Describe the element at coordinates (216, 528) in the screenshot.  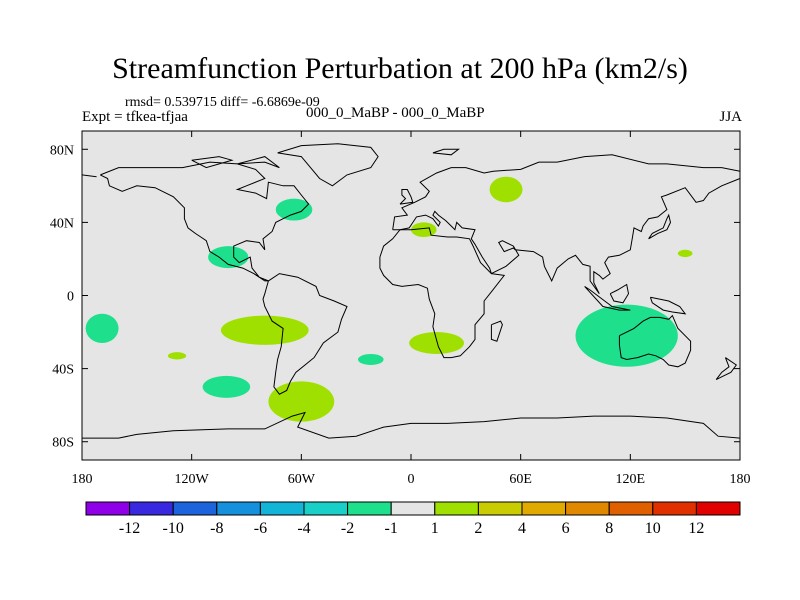
I see `colorbar-label-2: -8` at that location.